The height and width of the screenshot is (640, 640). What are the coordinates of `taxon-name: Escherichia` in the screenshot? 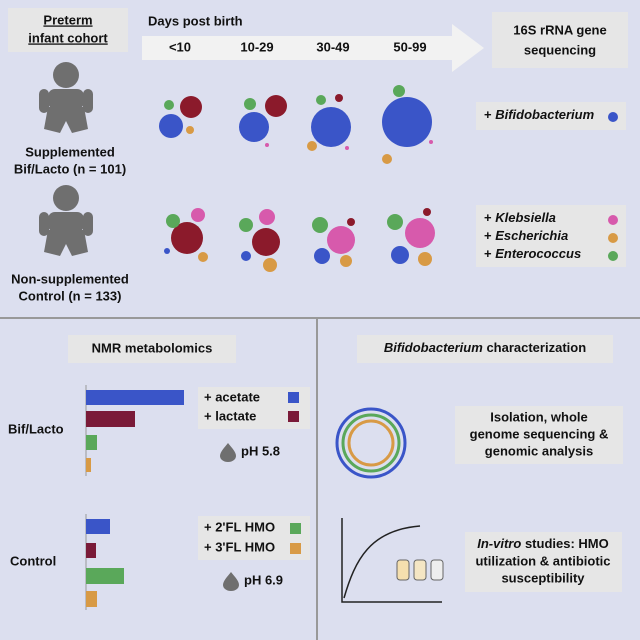 It's located at (531, 235).